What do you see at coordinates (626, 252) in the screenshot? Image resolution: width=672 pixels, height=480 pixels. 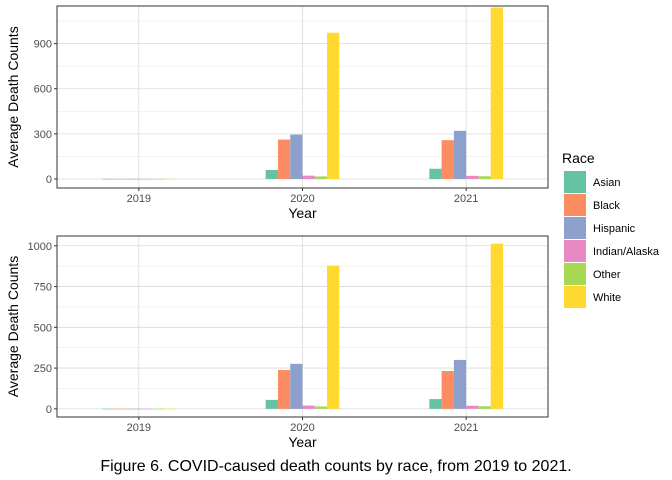 I see `legend-label: Indian/Alaska` at bounding box center [626, 252].